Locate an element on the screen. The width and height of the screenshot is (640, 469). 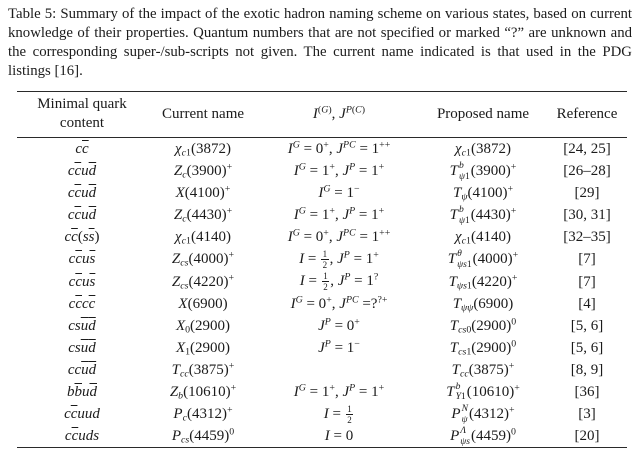
column-header: Proposed name is located at coordinates (483, 114).